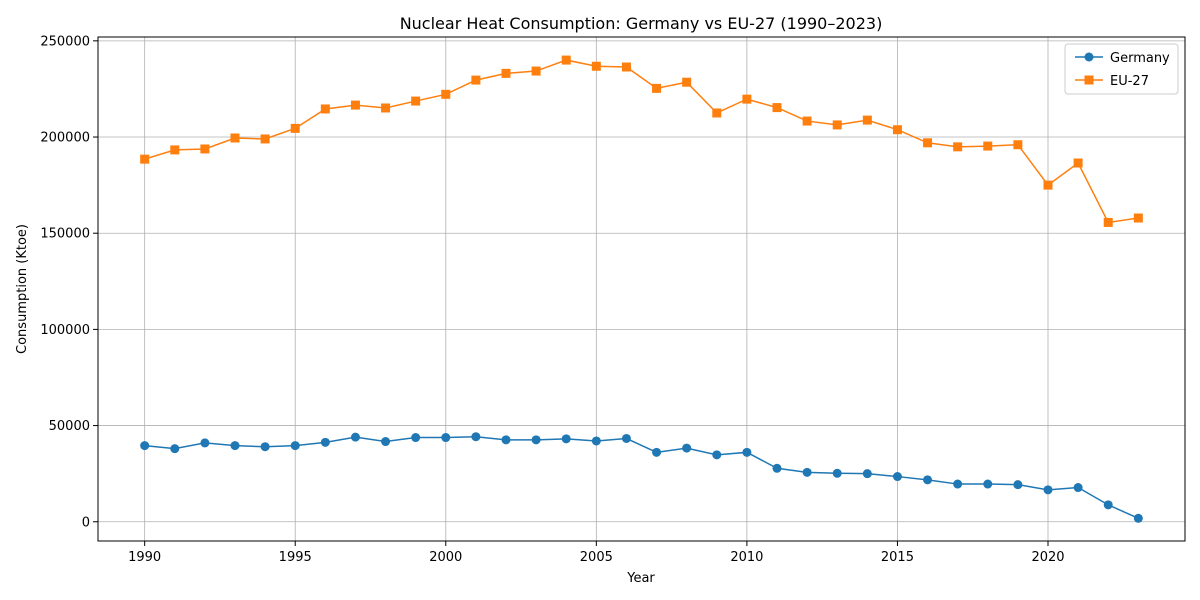 The width and height of the screenshot is (1200, 600). What do you see at coordinates (640, 578) in the screenshot?
I see `x-axis-label: Year` at bounding box center [640, 578].